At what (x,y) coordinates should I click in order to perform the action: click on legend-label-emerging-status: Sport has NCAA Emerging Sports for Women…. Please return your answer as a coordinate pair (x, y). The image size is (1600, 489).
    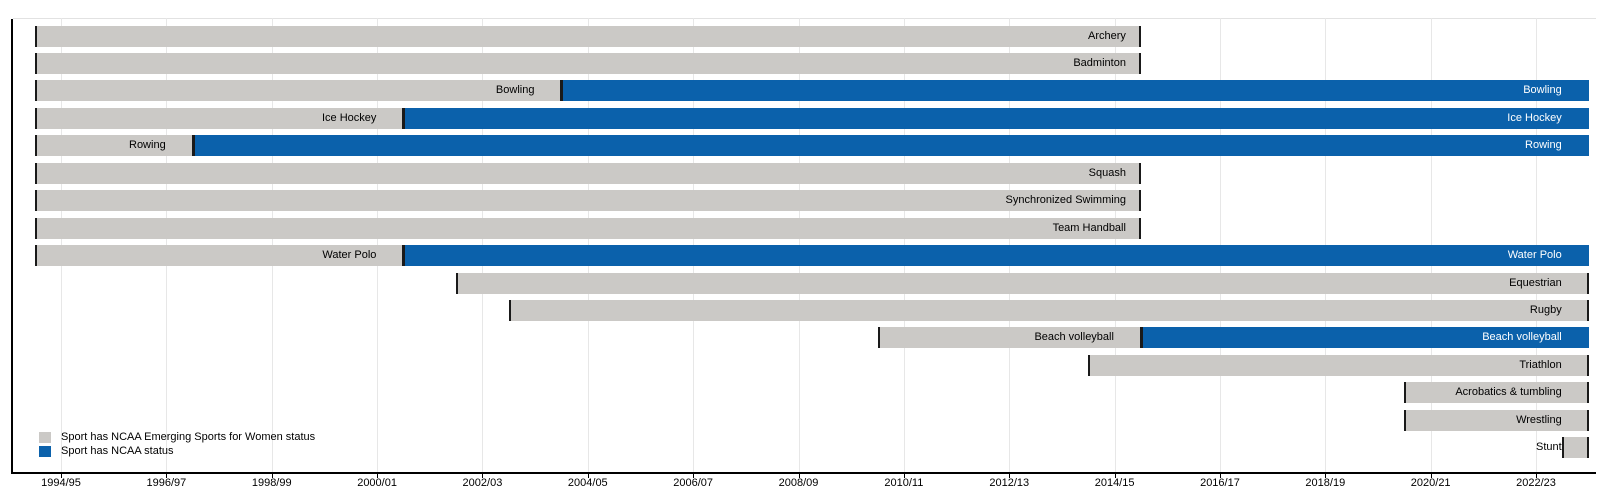
    Looking at the image, I should click on (188, 437).